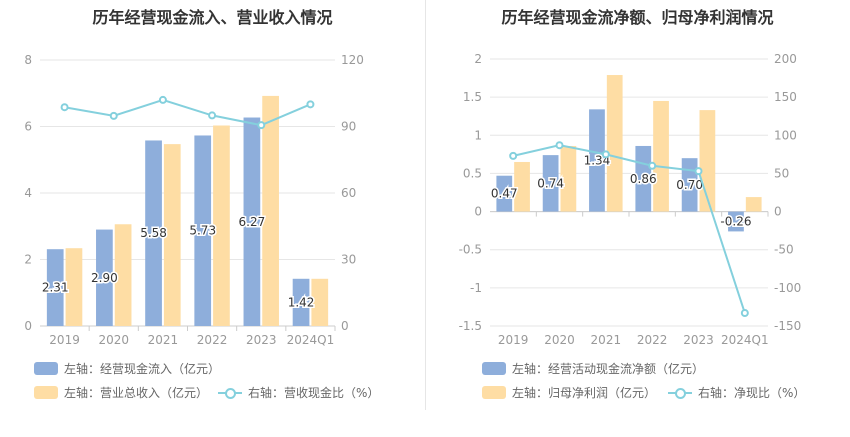  I want to click on data-label: 2.31, so click(55, 288).